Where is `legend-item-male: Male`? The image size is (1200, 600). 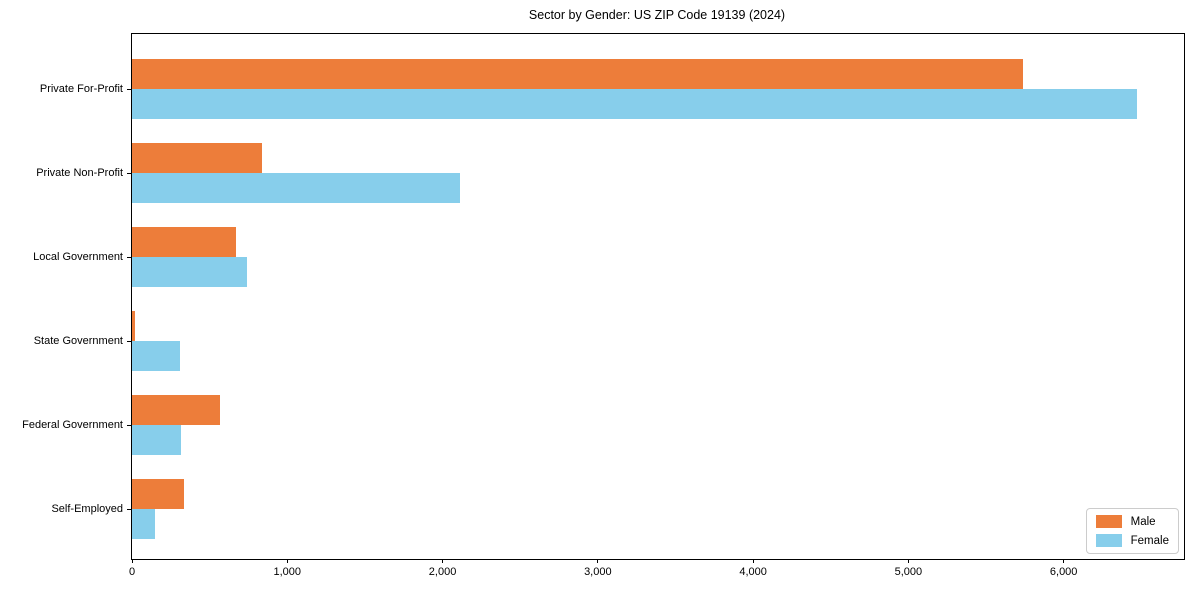 legend-item-male: Male is located at coordinates (1132, 521).